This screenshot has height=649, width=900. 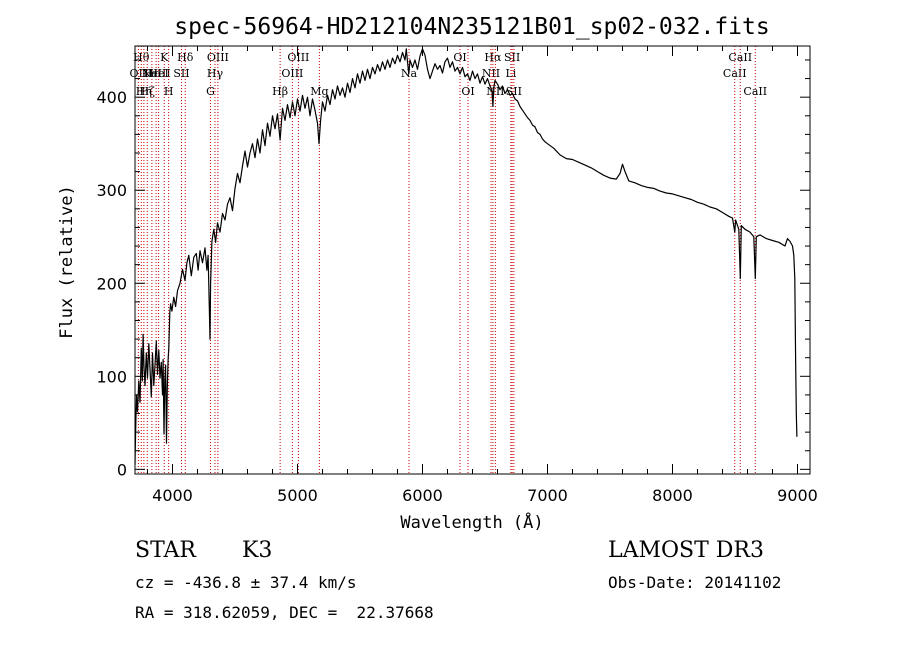 What do you see at coordinates (471, 522) in the screenshot?
I see `x-axis-label: Wavelength (Å)` at bounding box center [471, 522].